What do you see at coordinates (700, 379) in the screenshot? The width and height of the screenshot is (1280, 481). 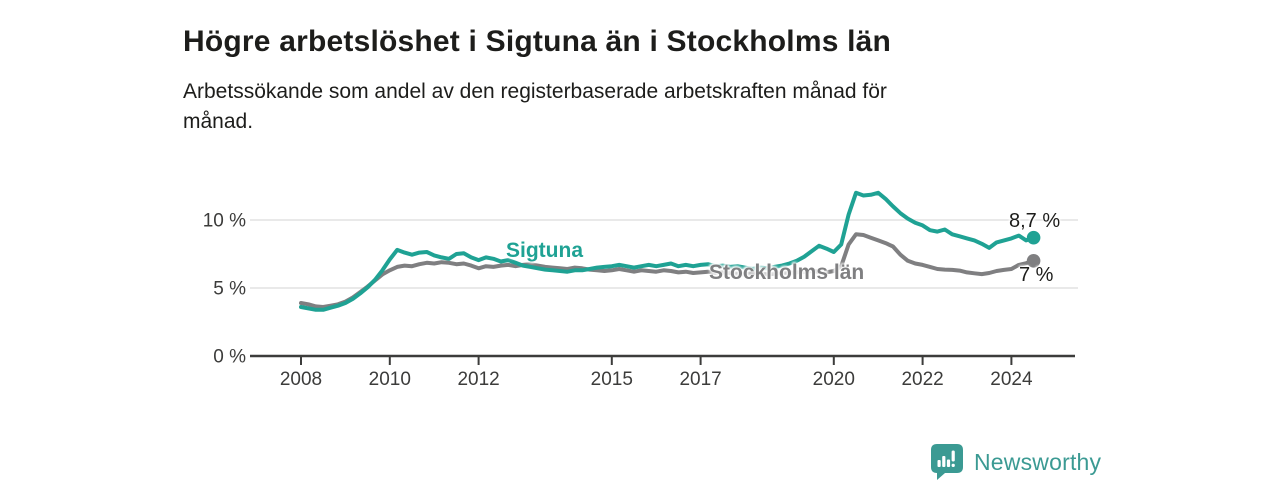 I see `x-tick-label: 2017` at bounding box center [700, 379].